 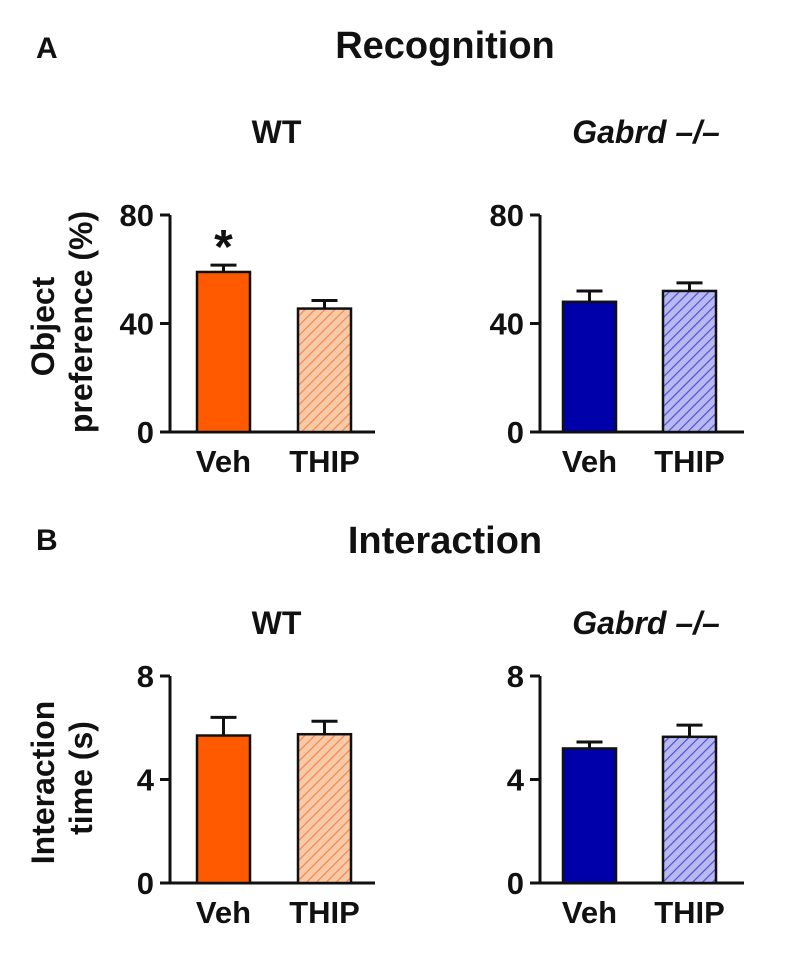 What do you see at coordinates (445, 541) in the screenshot?
I see `panel-b-title: Interaction` at bounding box center [445, 541].